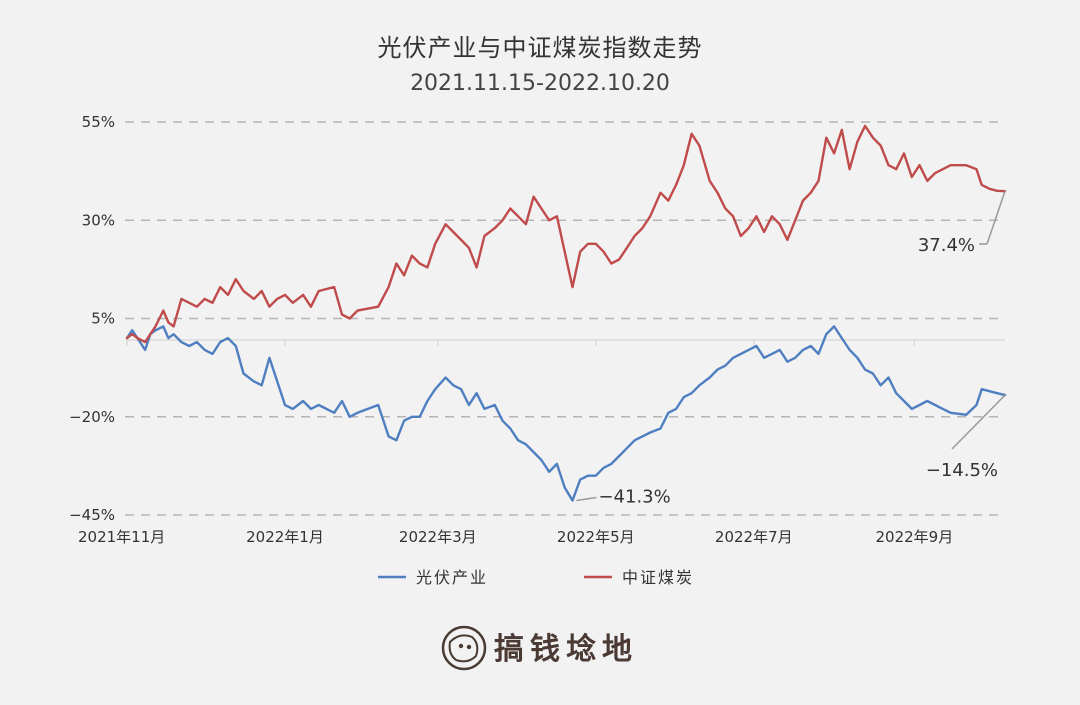 The image size is (1080, 705). I want to click on legend-label: 中证煤炭, so click(658, 577).